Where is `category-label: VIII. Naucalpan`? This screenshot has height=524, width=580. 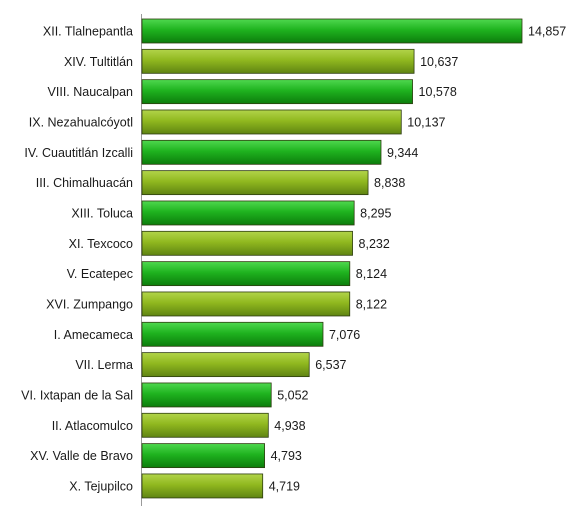 category-label: VIII. Naucalpan is located at coordinates (91, 92).